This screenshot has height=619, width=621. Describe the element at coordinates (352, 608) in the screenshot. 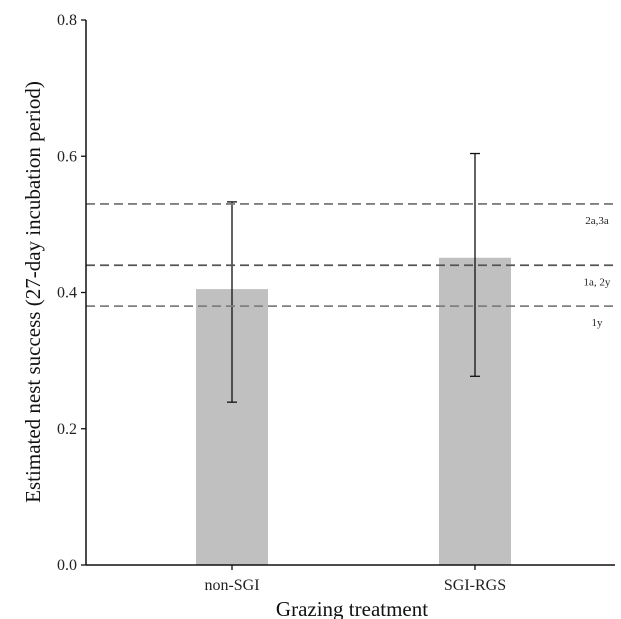

I see `x-axis-title: Grazing treatment` at that location.